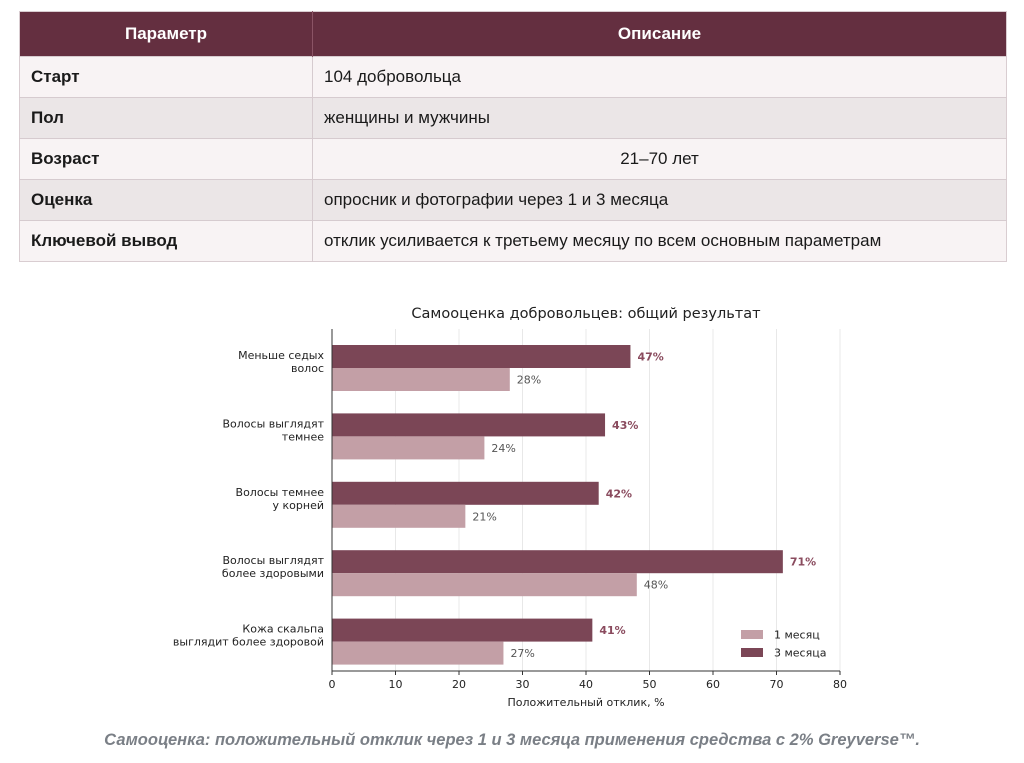 Image resolution: width=1024 pixels, height=763 pixels. What do you see at coordinates (166, 241) in the screenshot?
I see `param-cell: Ключевой вывод` at bounding box center [166, 241].